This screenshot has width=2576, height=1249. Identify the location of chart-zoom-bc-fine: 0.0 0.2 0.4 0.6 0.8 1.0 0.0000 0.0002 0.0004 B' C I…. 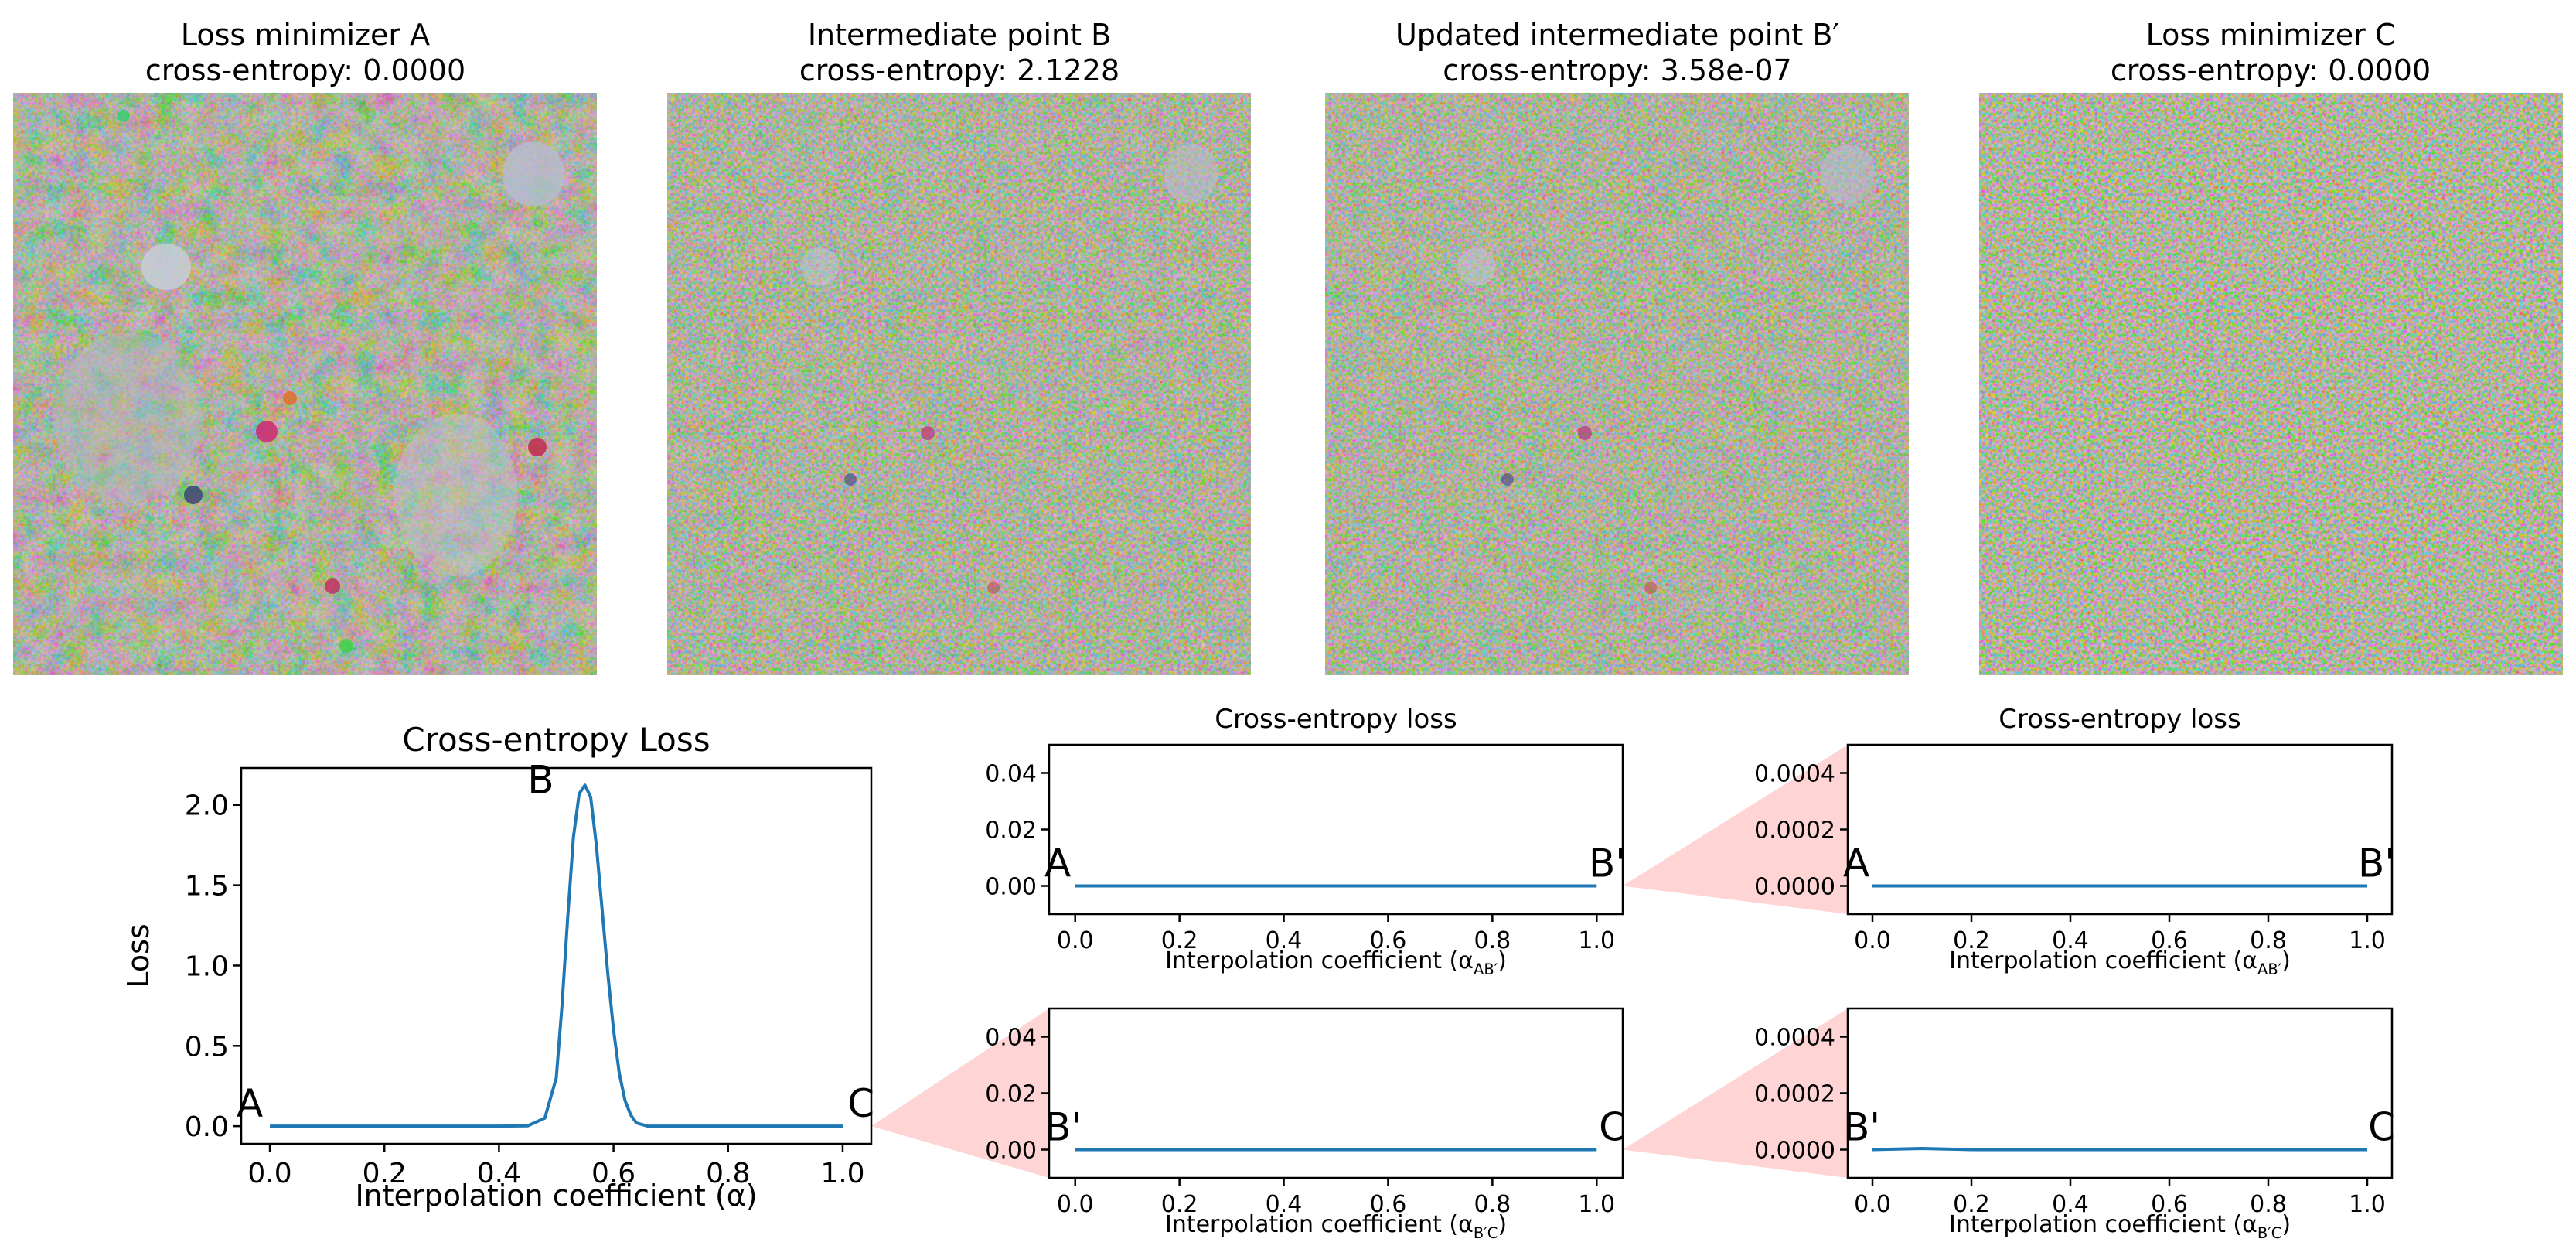
(2074, 1124).